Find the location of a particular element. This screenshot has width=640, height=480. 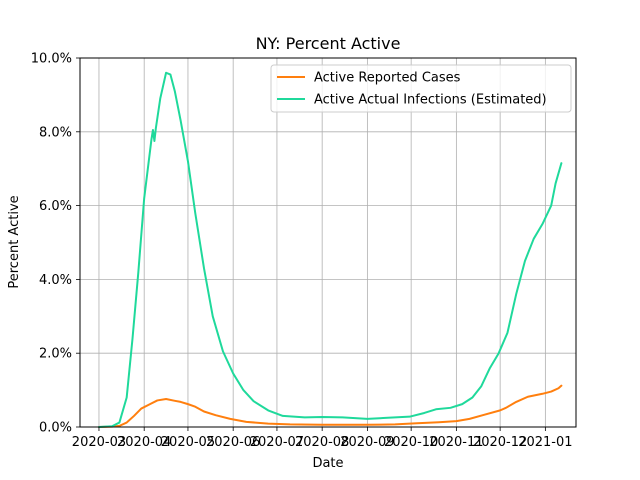

y-tick-label: 4.0% is located at coordinates (55, 280).